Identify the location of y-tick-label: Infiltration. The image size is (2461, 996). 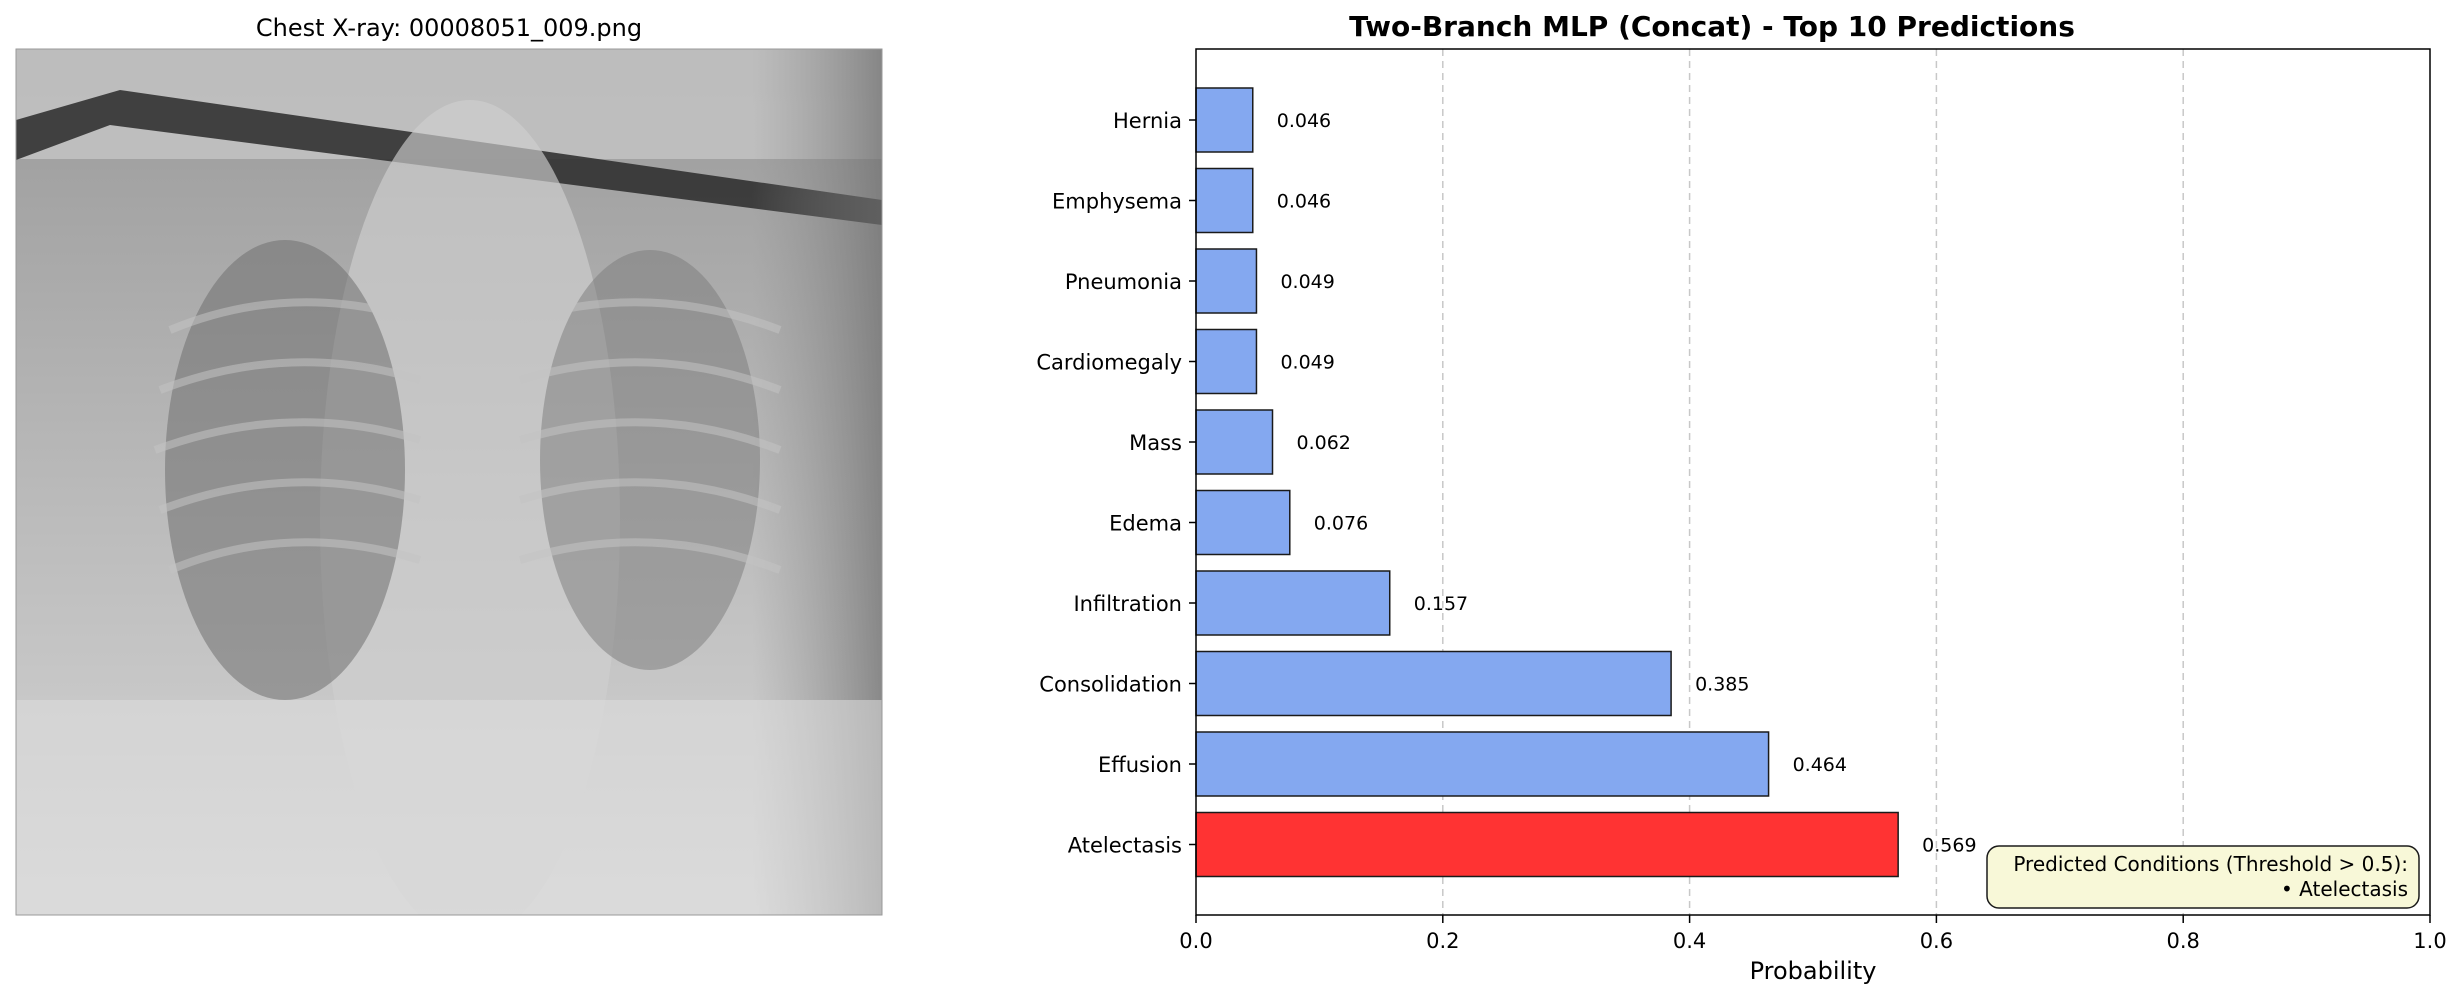
(1127, 604).